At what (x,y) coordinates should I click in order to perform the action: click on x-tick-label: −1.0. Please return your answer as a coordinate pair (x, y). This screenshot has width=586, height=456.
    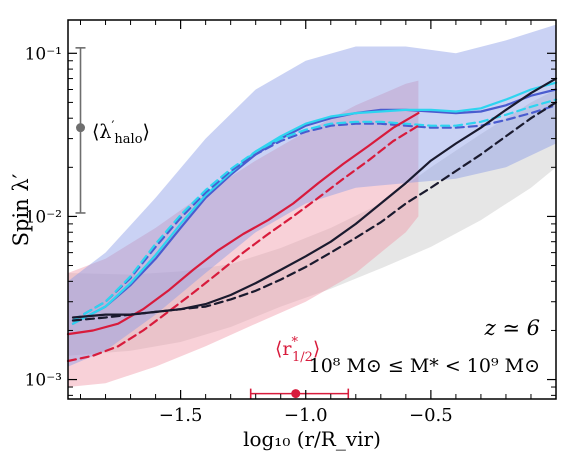
    Looking at the image, I should click on (306, 415).